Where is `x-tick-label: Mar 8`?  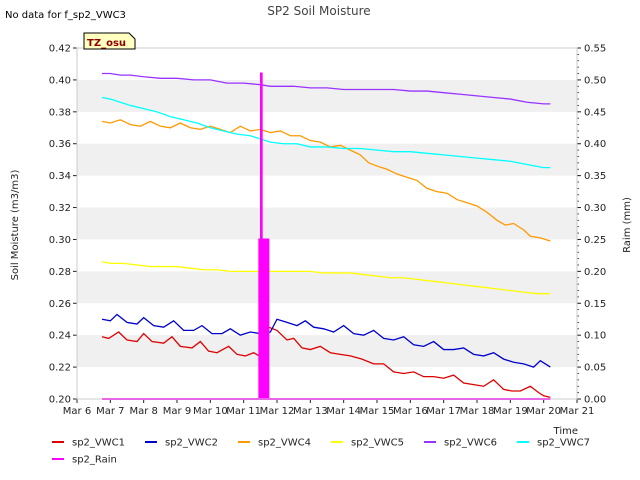
x-tick-label: Mar 8 is located at coordinates (143, 411).